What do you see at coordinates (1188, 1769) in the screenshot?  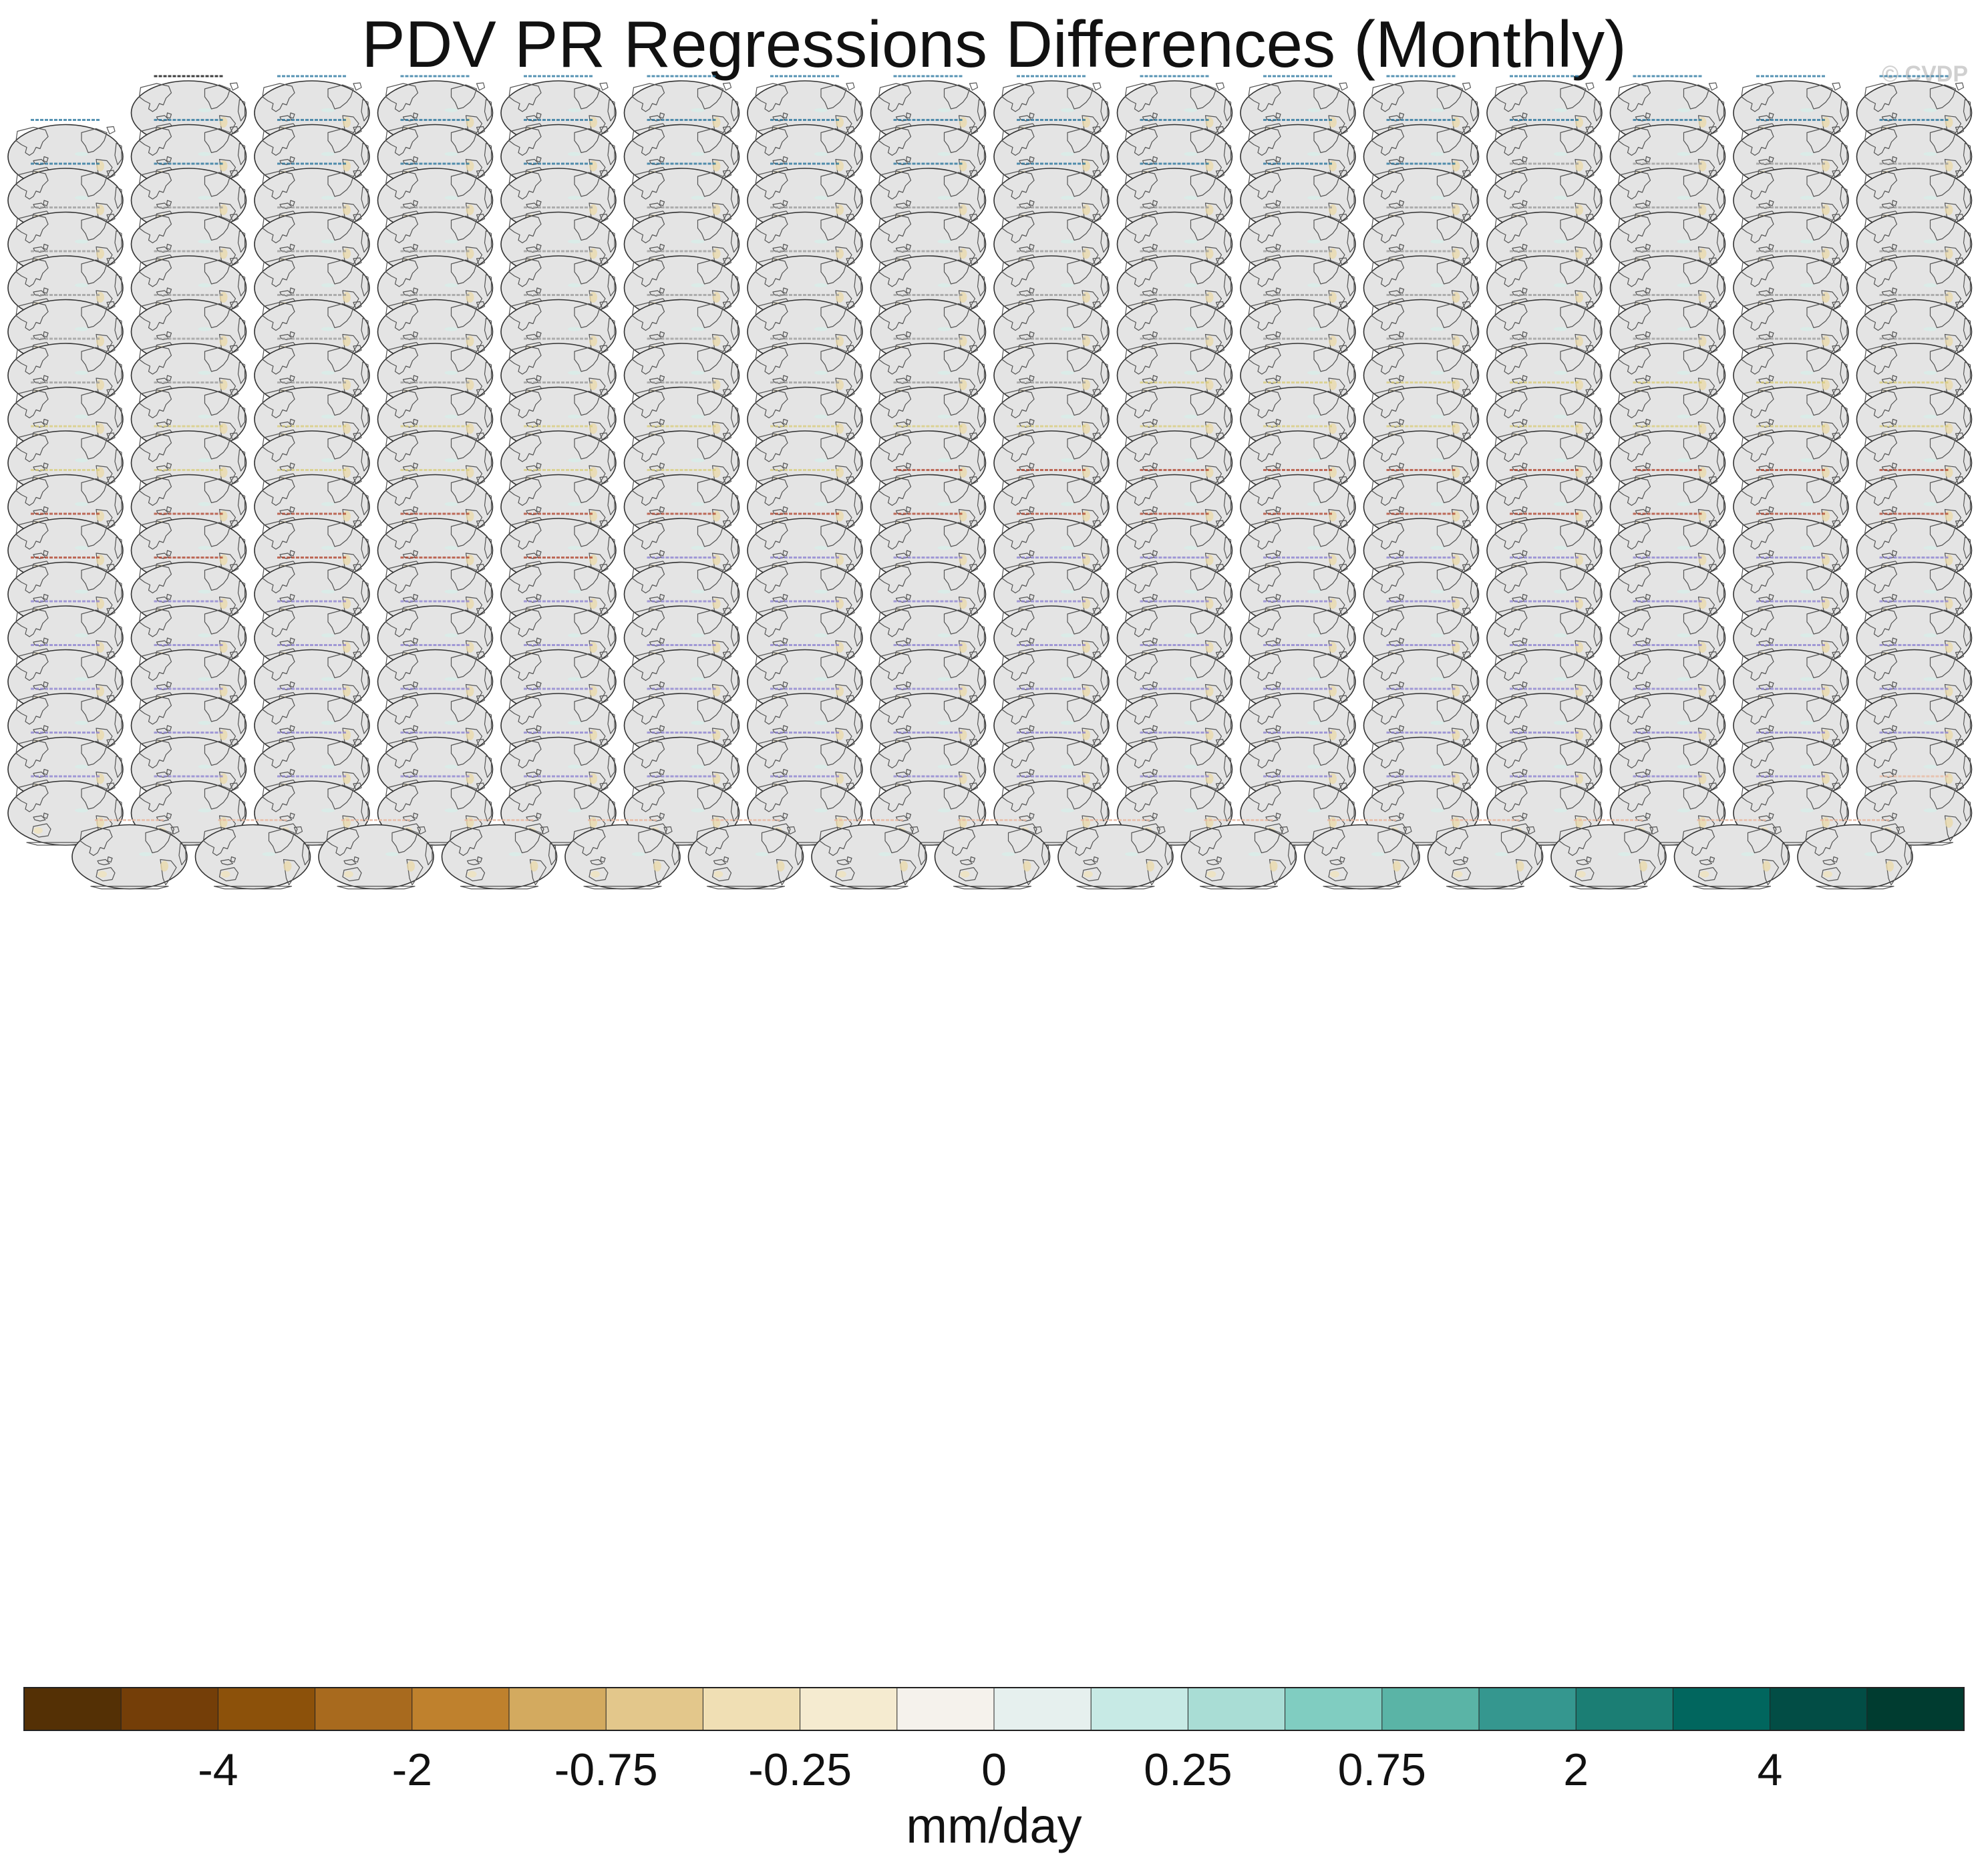 I see `colorbar-tick-label: 0.25` at bounding box center [1188, 1769].